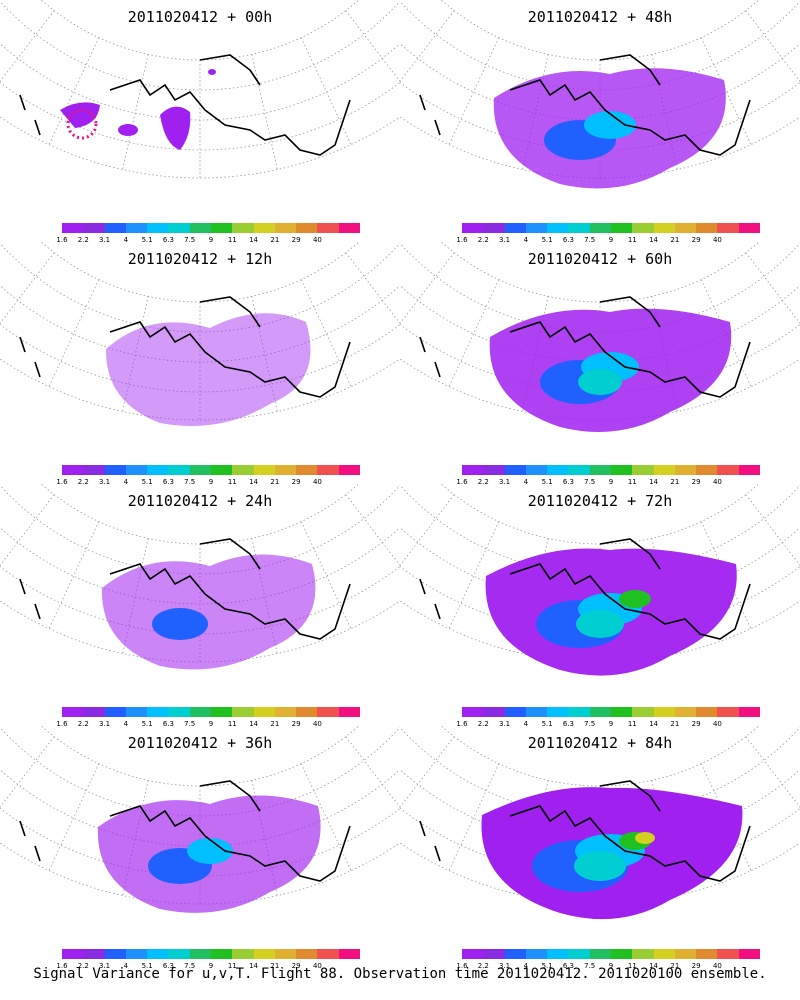 The width and height of the screenshot is (800, 1000). What do you see at coordinates (126, 482) in the screenshot?
I see `colorbar-tick-label: 4` at bounding box center [126, 482].